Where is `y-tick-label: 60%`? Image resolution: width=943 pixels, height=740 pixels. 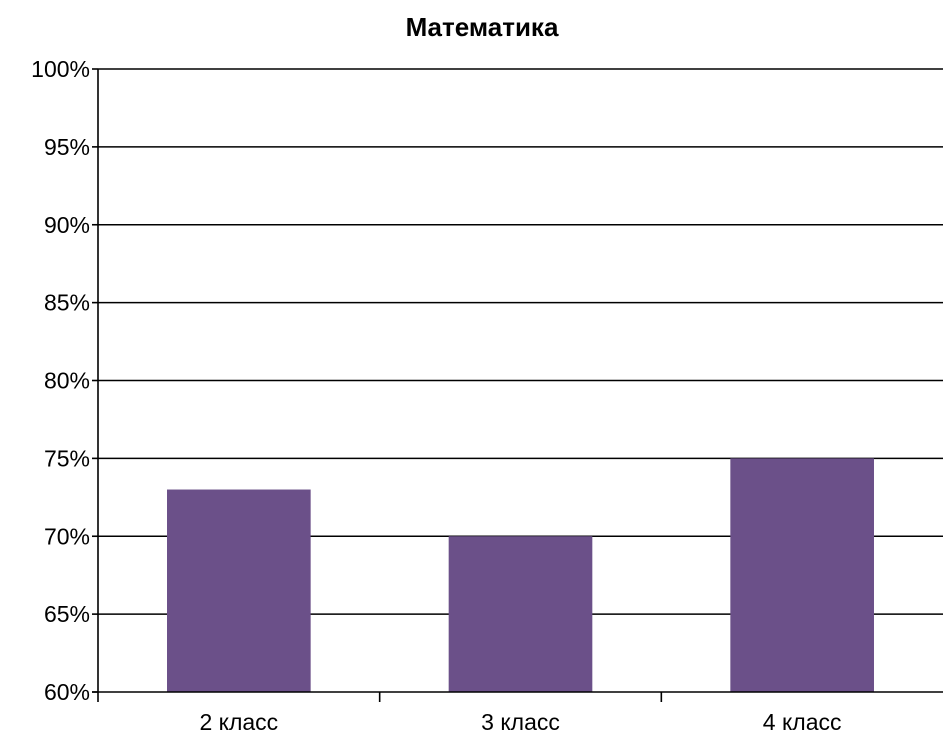
y-tick-label: 60% is located at coordinates (67, 692).